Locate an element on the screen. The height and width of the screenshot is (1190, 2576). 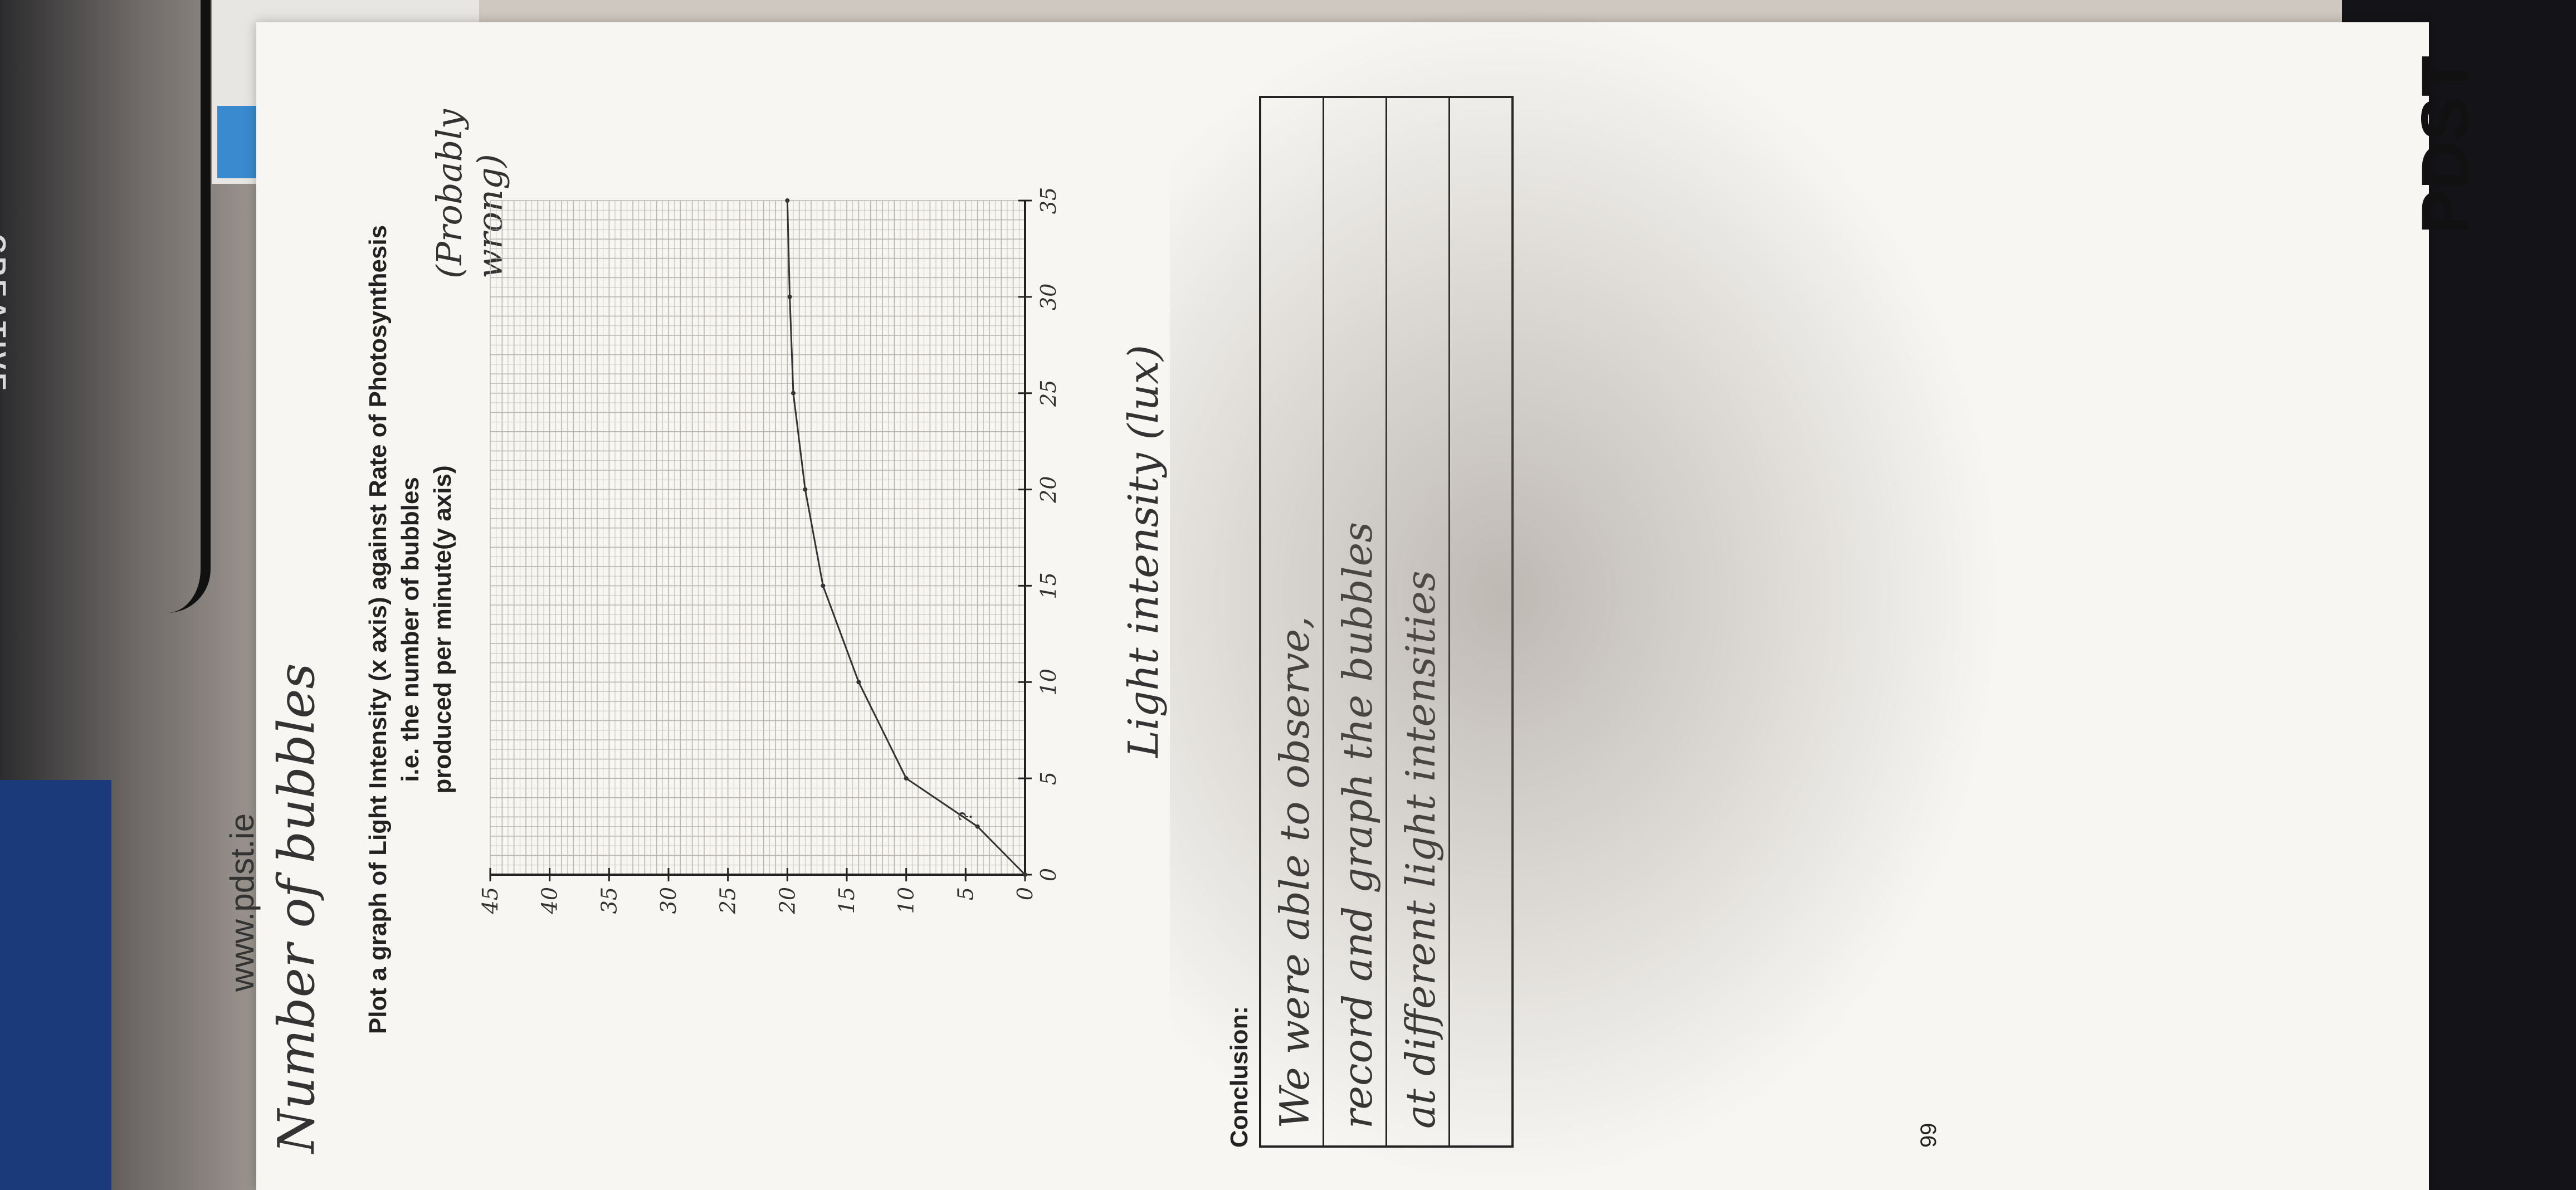
blue-mat is located at coordinates (55, 985).